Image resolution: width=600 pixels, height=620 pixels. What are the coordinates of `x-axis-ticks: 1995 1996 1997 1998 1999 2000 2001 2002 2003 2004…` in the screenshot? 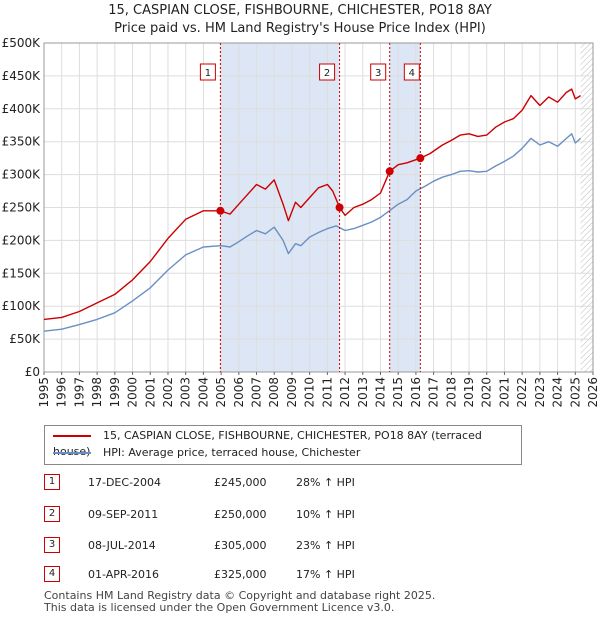 It's located at (318, 390).